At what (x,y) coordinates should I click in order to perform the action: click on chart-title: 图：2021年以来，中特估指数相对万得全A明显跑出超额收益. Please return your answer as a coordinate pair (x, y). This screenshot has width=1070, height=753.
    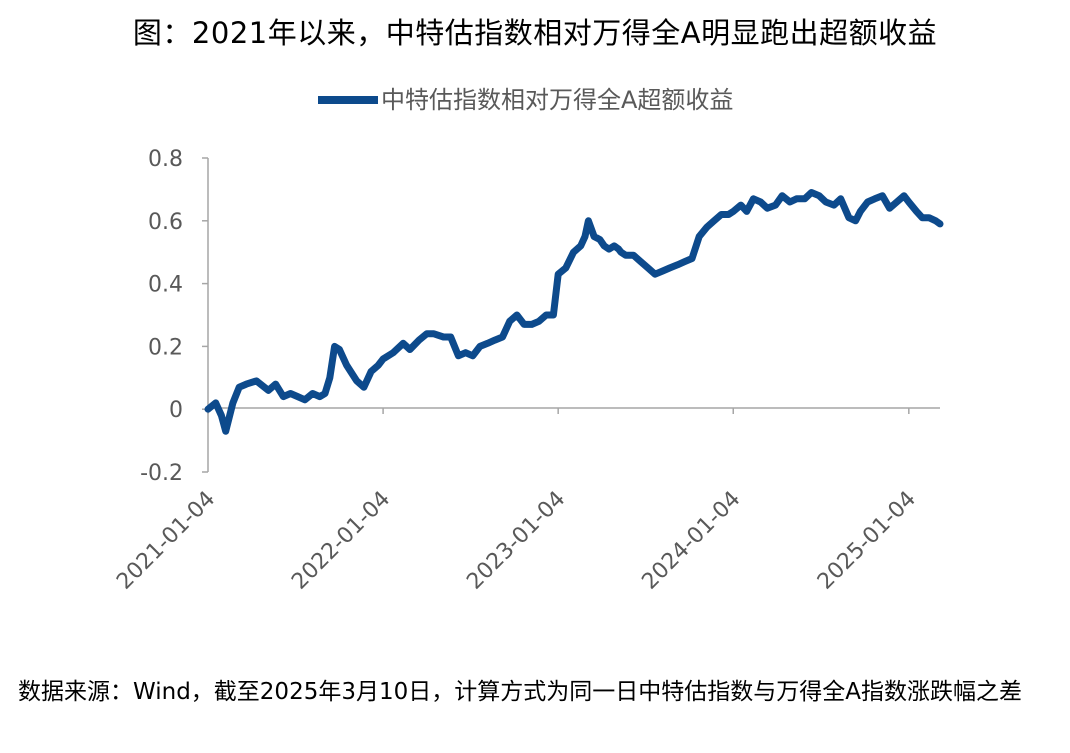
    Looking at the image, I should click on (535, 33).